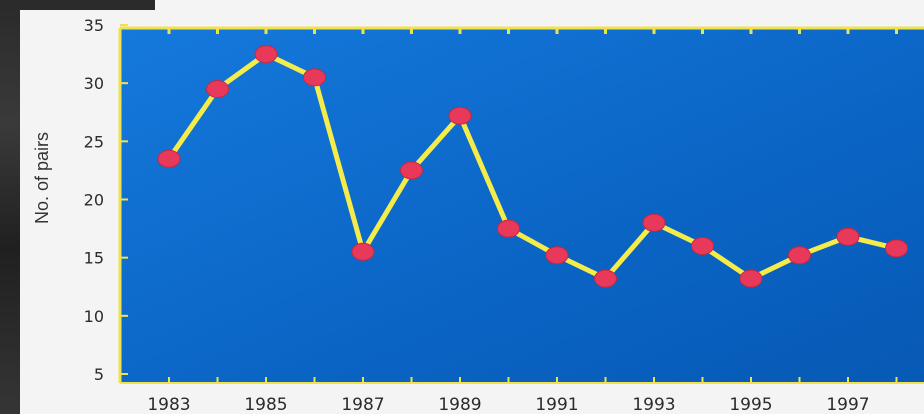 The image size is (924, 414). I want to click on x-tick-label: 1987, so click(362, 404).